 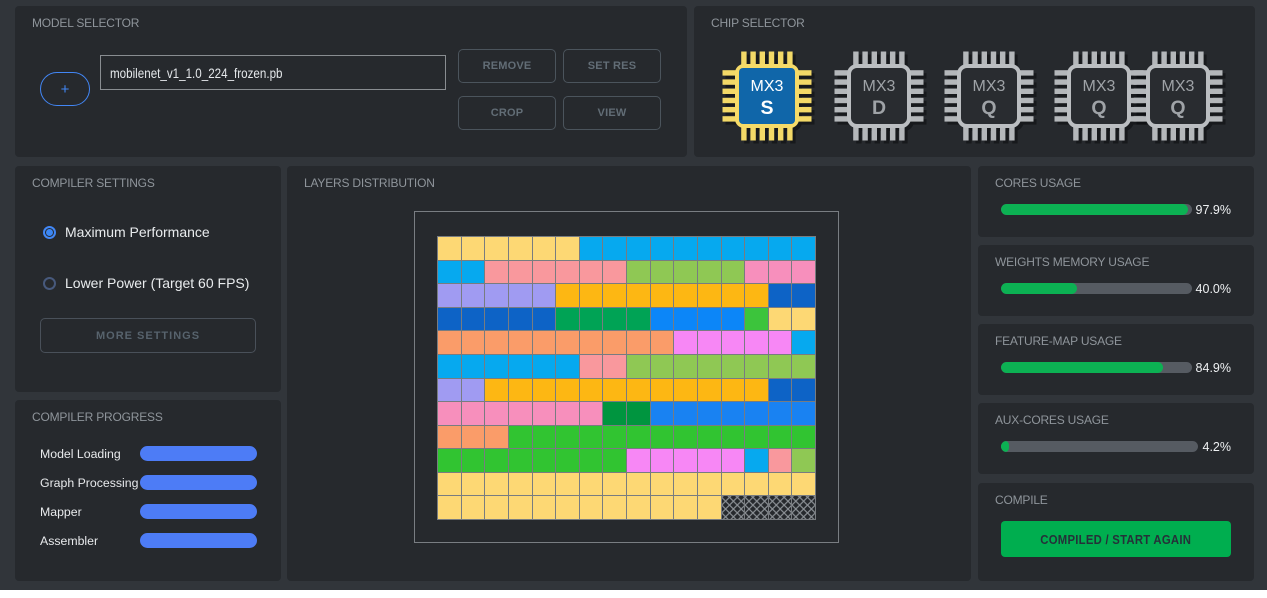 I want to click on svg-text: S, so click(x=766, y=108).